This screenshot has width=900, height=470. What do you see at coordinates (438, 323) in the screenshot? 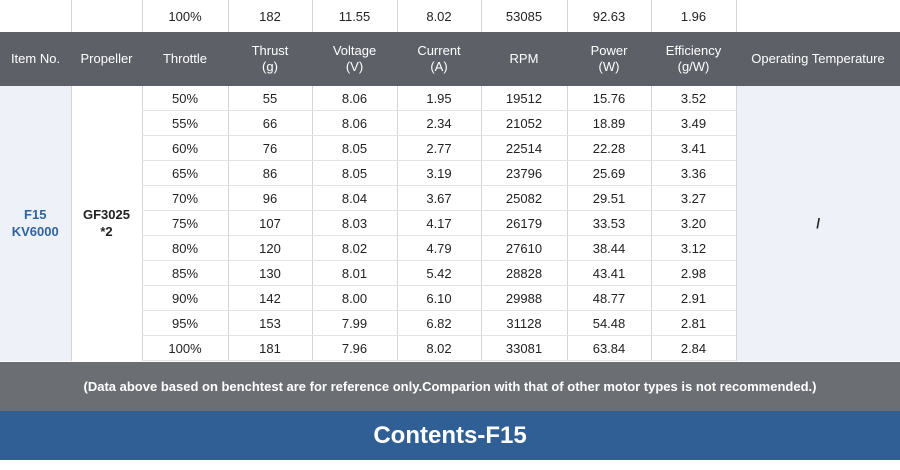
I see `table-cell: 6.82` at bounding box center [438, 323].